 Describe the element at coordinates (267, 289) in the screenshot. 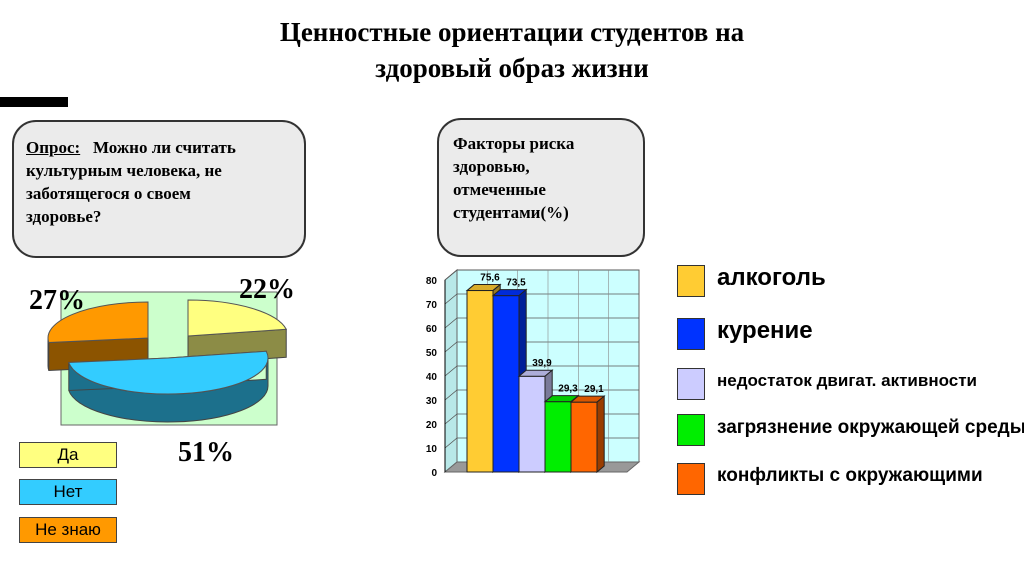

I see `pie-label-yes: 22%` at that location.